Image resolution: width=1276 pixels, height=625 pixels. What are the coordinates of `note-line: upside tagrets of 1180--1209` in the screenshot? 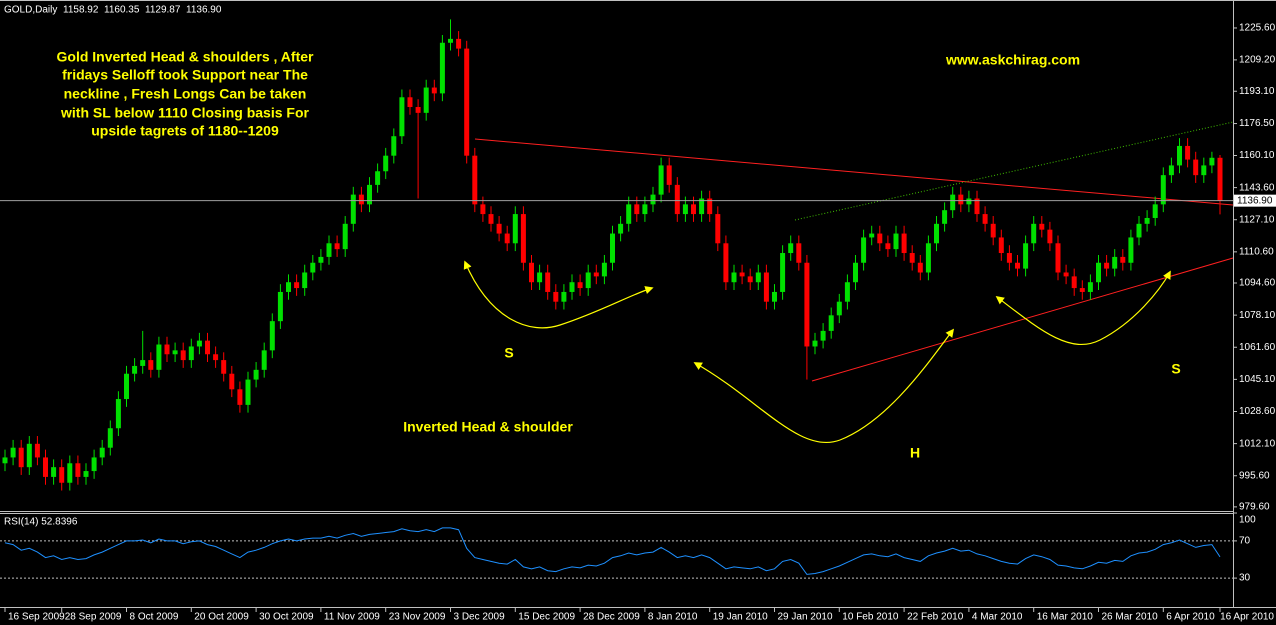 It's located at (185, 131).